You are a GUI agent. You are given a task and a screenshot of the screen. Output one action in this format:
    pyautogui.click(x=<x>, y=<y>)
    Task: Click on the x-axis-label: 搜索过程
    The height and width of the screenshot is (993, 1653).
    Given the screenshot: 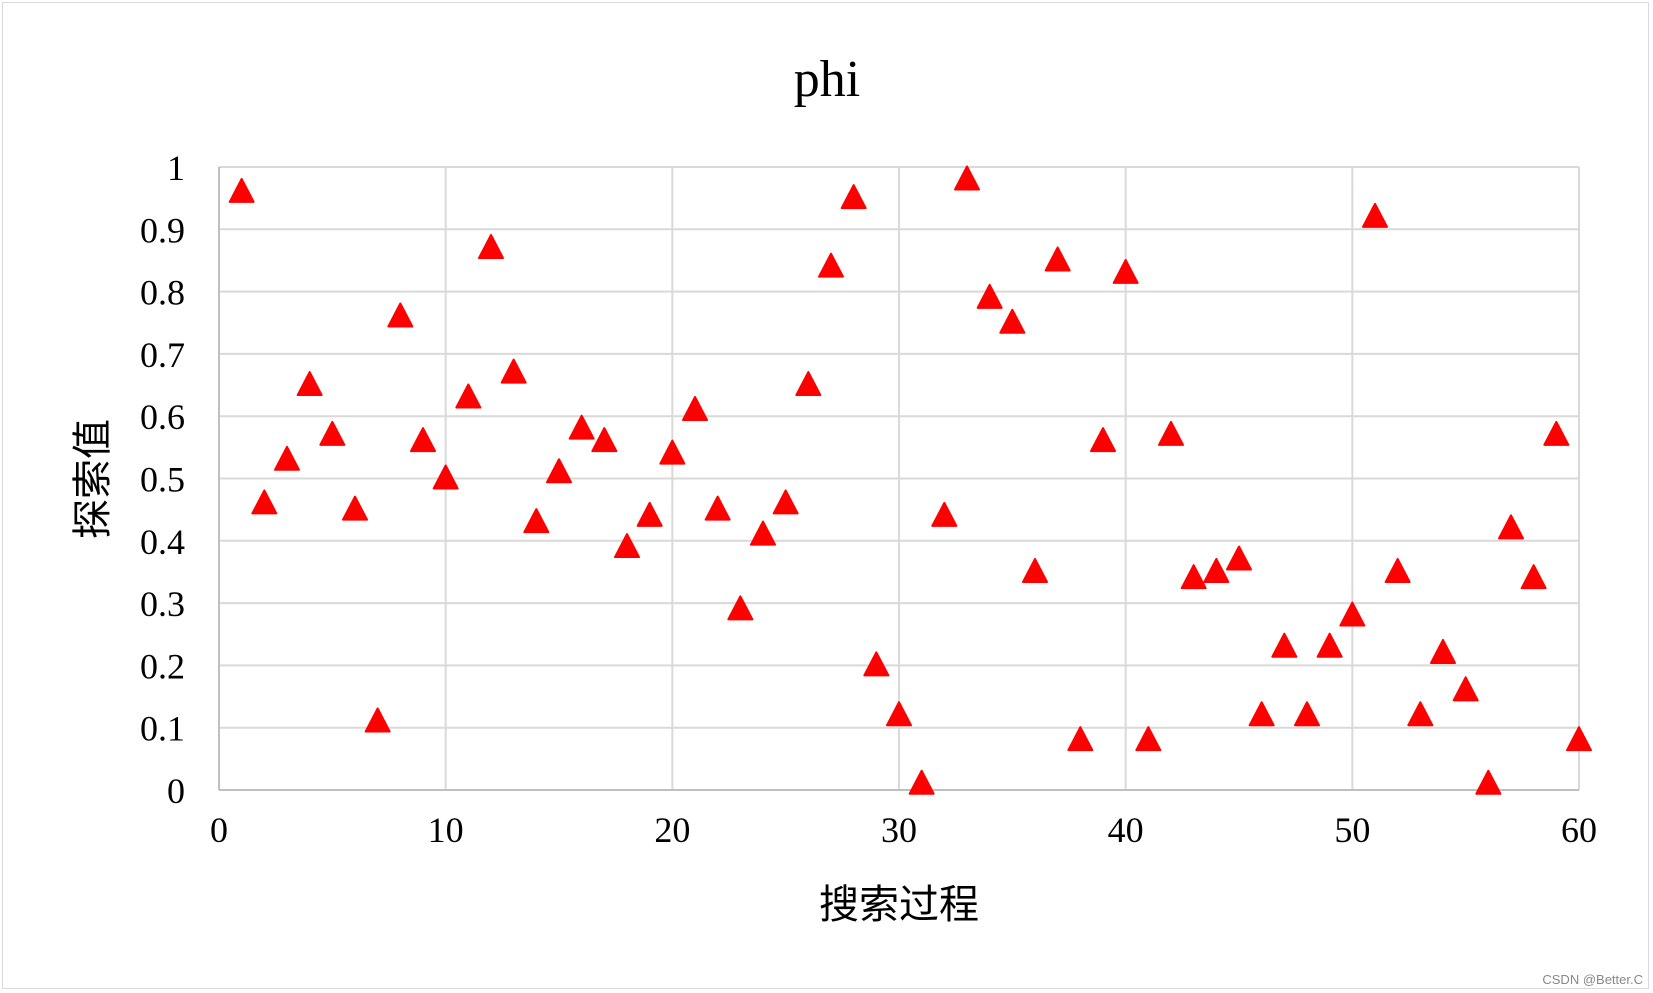 What is the action you would take?
    pyautogui.click(x=899, y=905)
    